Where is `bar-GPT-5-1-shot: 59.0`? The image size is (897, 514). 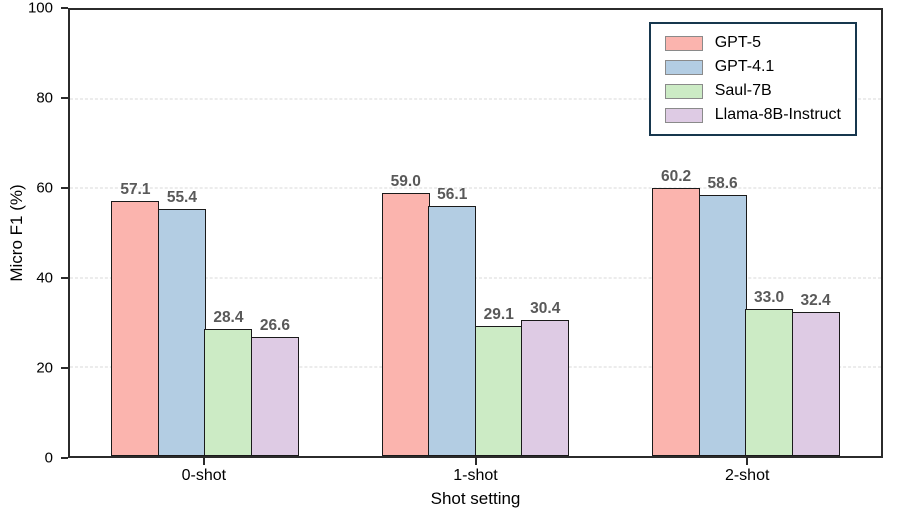 bar-GPT-5-1-shot: 59.0 is located at coordinates (405, 314).